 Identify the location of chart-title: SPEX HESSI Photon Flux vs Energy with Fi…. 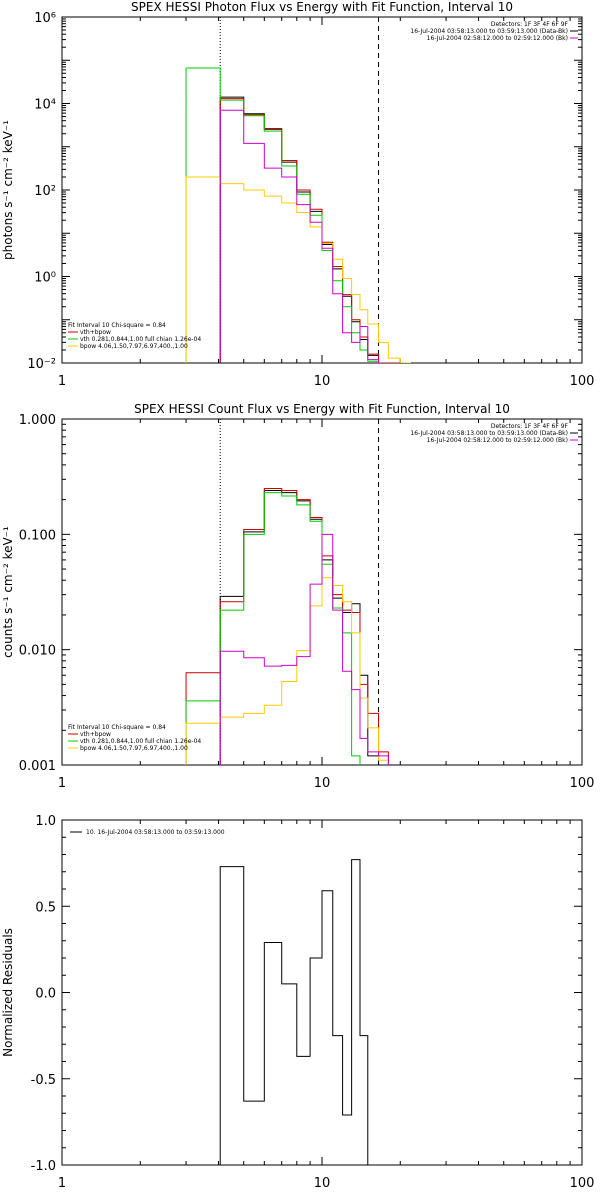
(322, 7).